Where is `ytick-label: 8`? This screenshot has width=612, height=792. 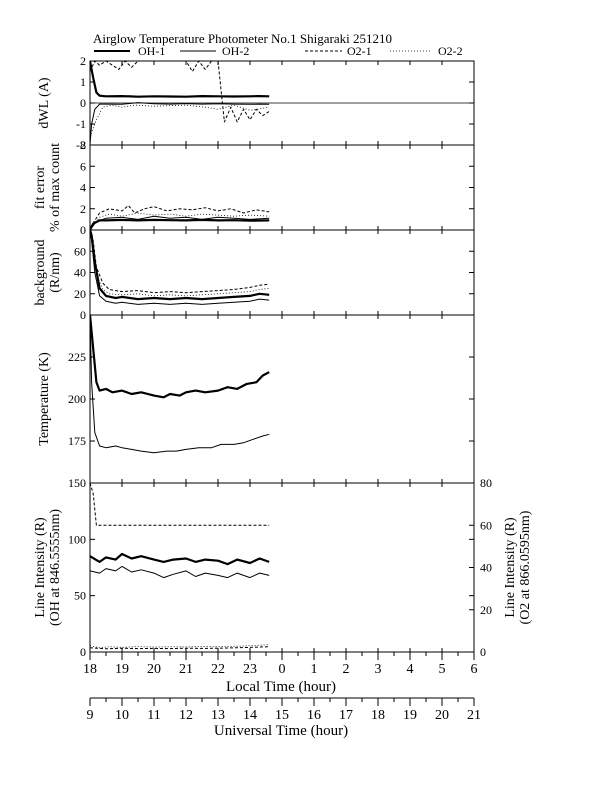 ytick-label: 8 is located at coordinates (83, 145).